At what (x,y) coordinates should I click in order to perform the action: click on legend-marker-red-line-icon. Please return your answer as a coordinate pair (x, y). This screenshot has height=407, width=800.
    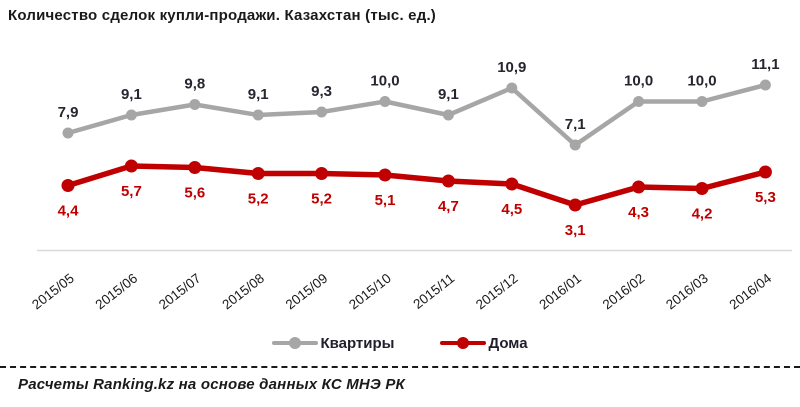
    Looking at the image, I should click on (463, 343).